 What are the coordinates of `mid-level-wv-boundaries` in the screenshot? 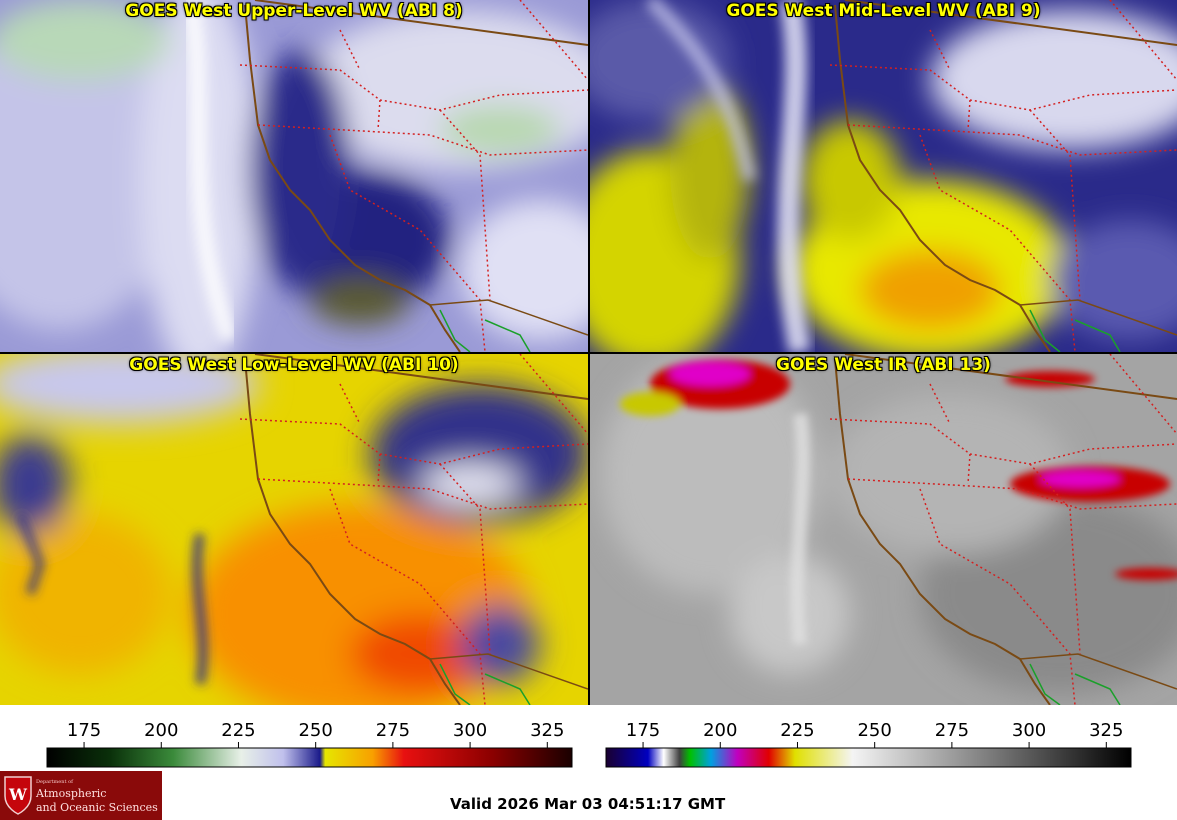 It's located at (1003, 176).